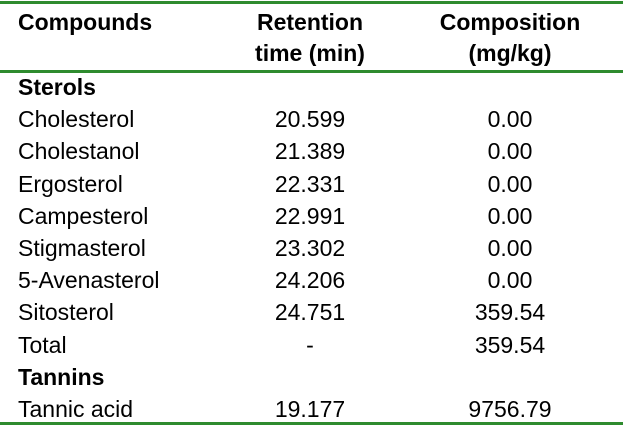  What do you see at coordinates (310, 22) in the screenshot?
I see `header-cell: Retention` at bounding box center [310, 22].